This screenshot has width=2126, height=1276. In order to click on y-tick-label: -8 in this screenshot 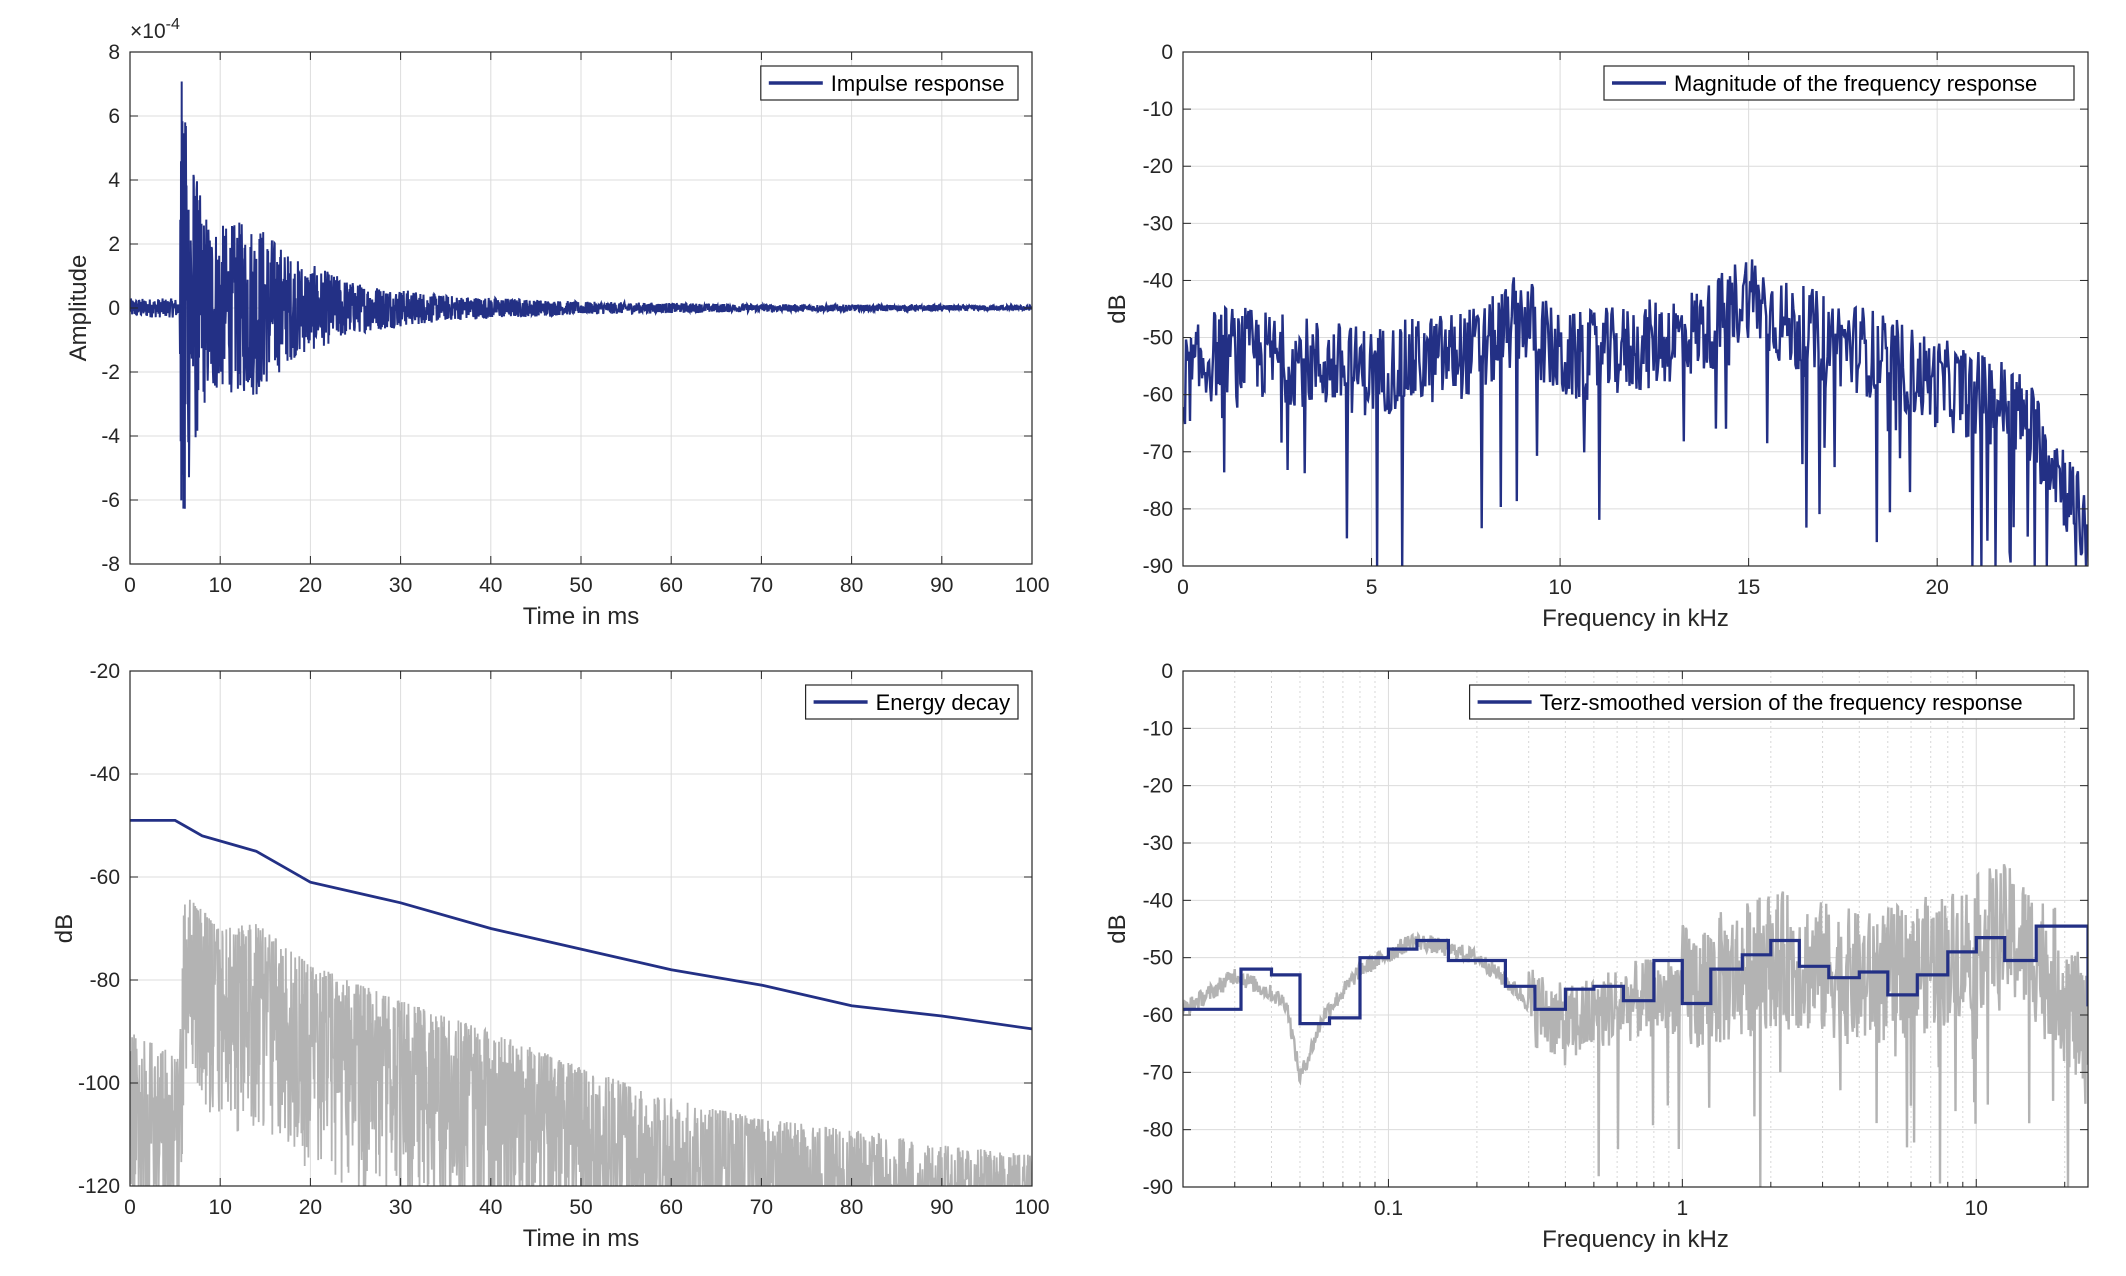, I will do `click(110, 564)`.